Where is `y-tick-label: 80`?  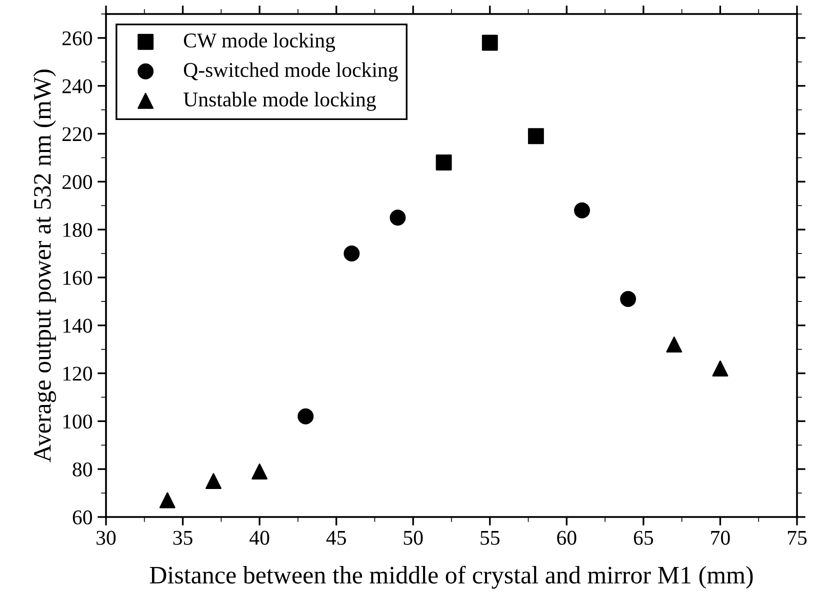
y-tick-label: 80 is located at coordinates (82, 469).